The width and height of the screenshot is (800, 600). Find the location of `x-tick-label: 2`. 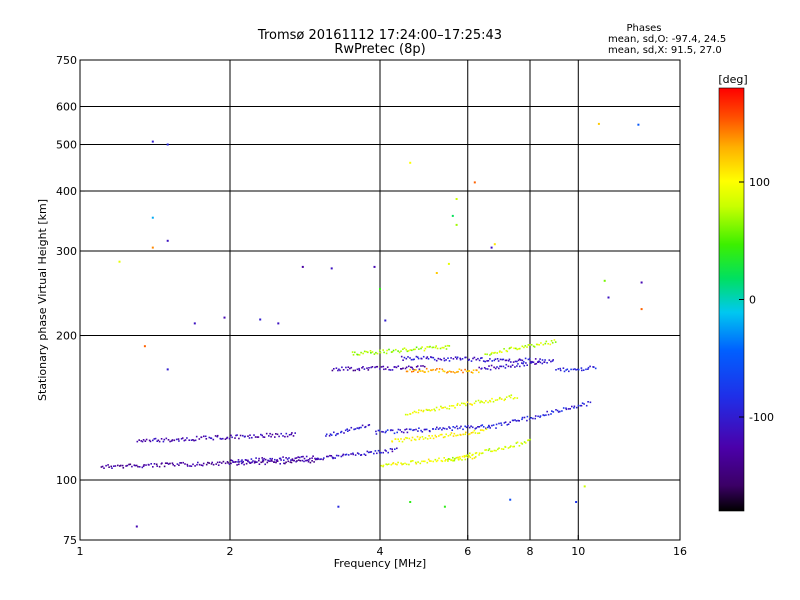

x-tick-label: 2 is located at coordinates (230, 551).